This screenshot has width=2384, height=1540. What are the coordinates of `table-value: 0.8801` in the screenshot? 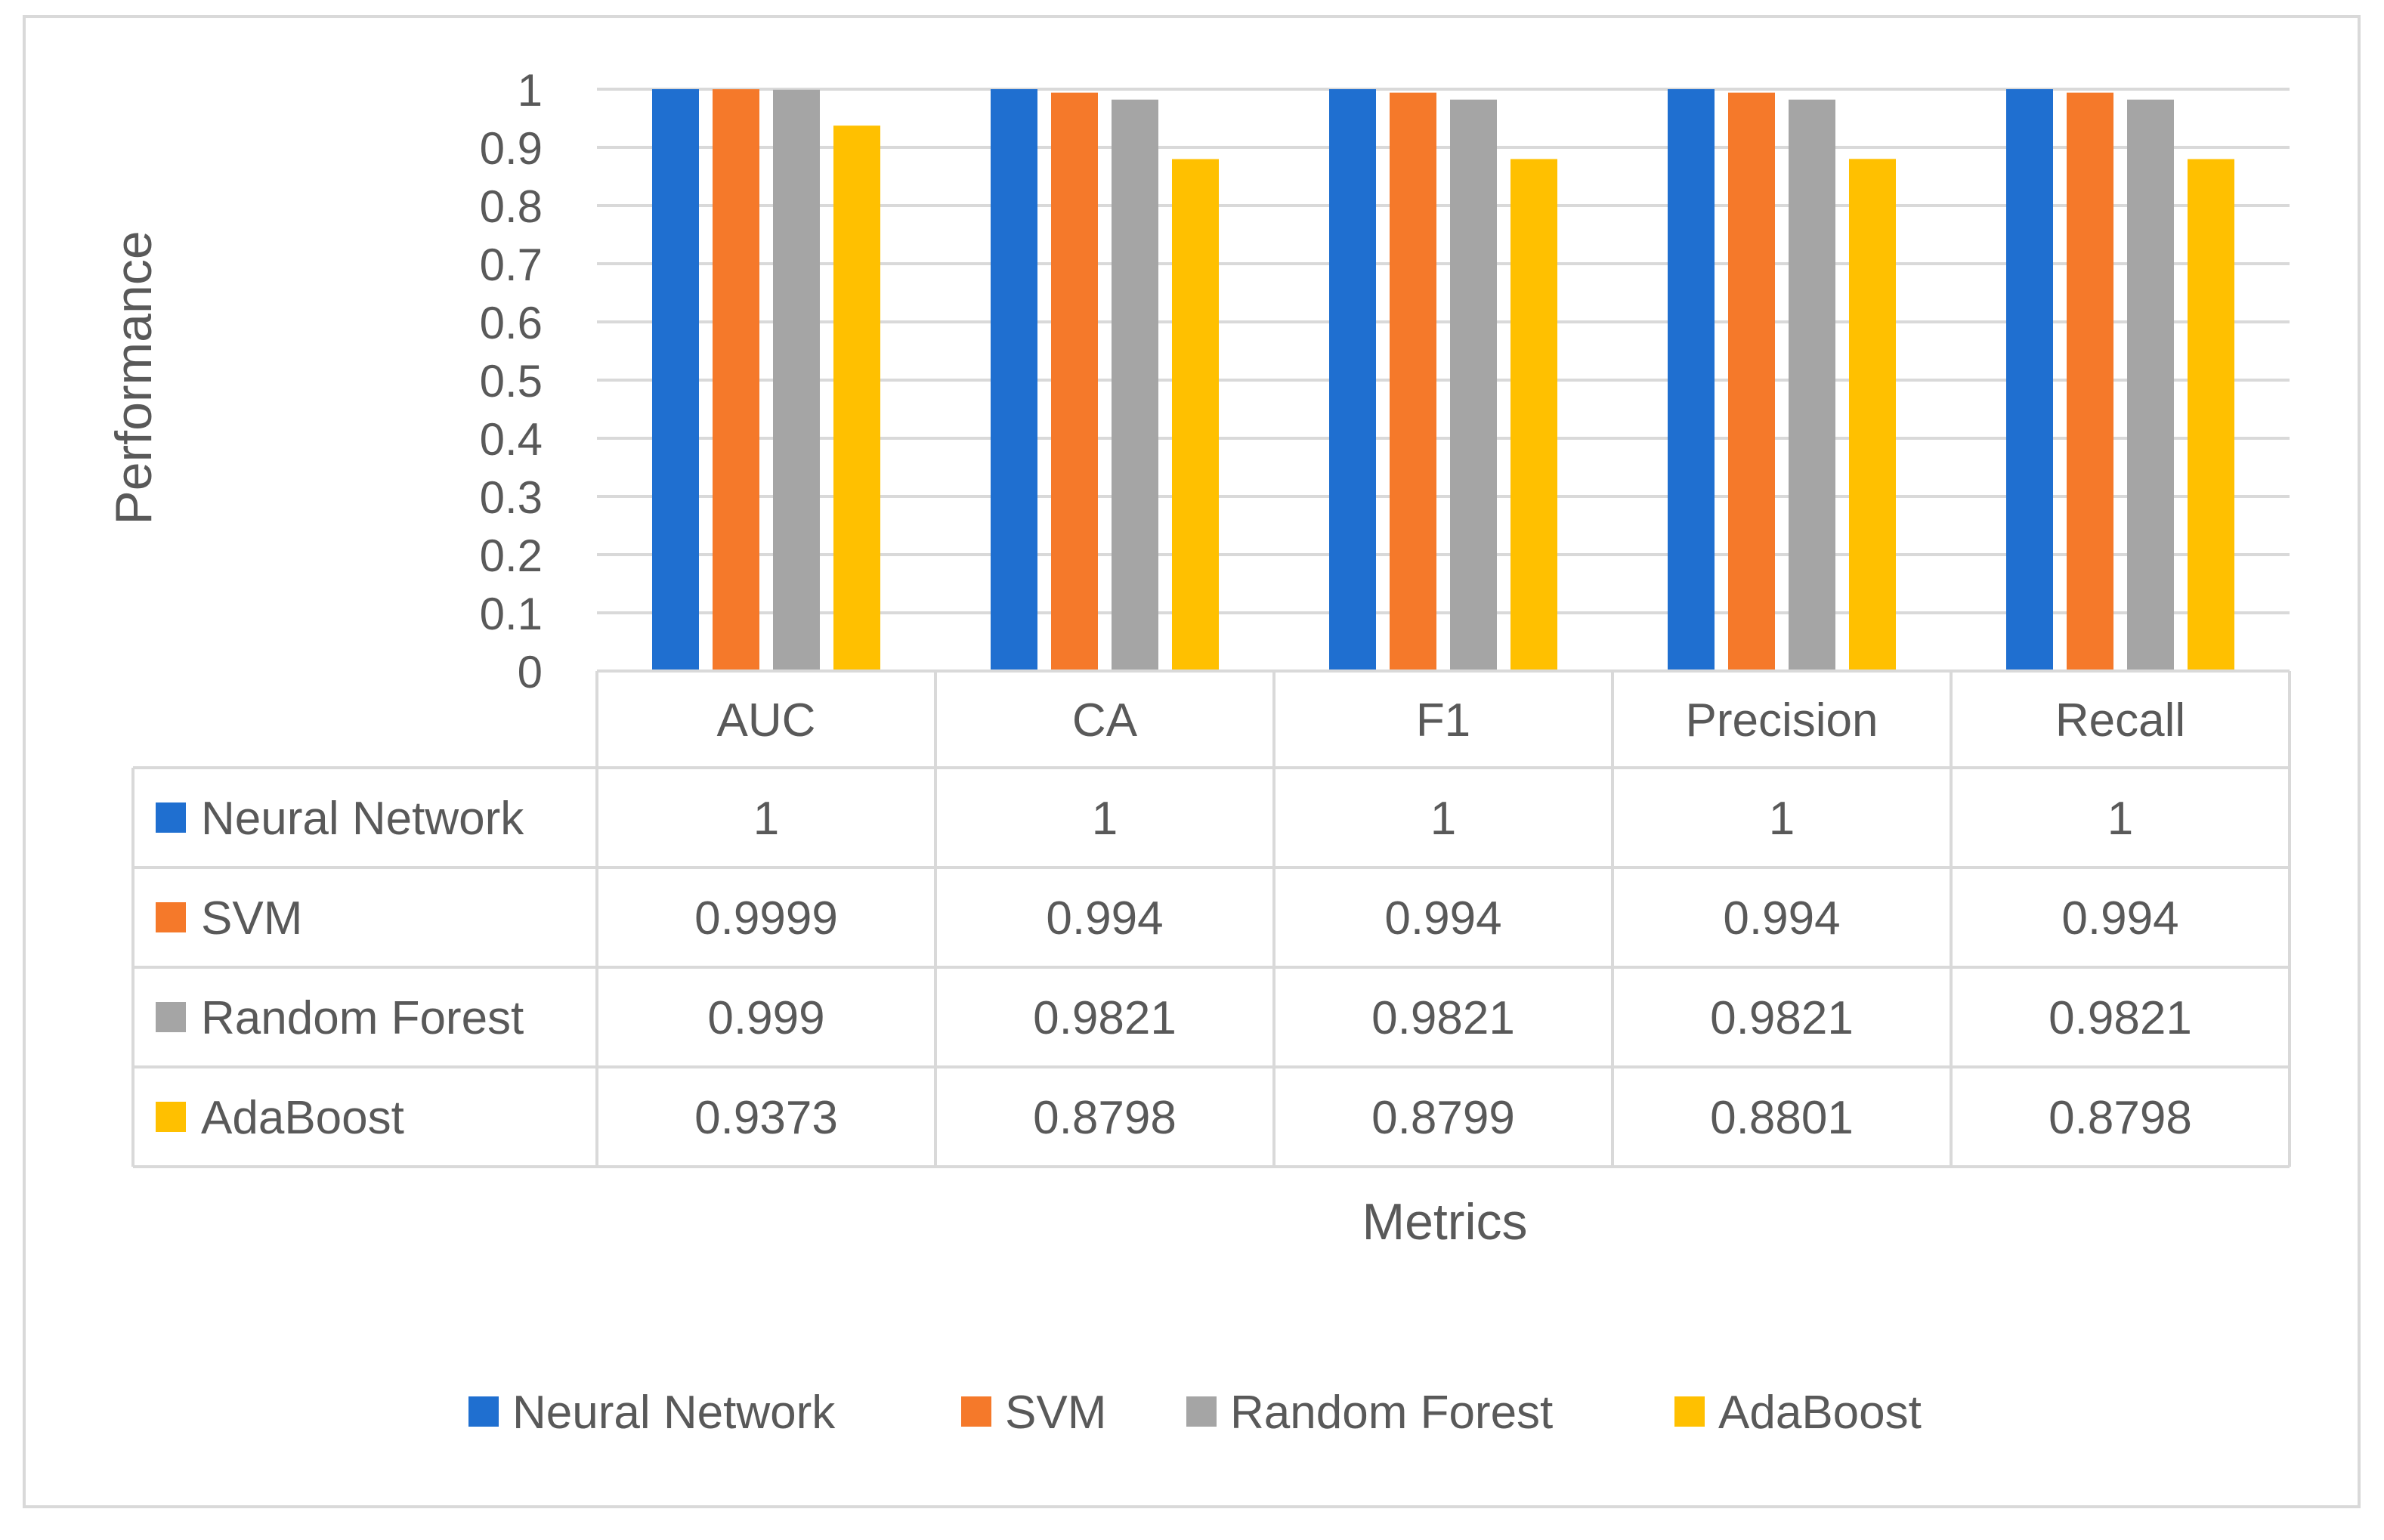 It's located at (1782, 1118).